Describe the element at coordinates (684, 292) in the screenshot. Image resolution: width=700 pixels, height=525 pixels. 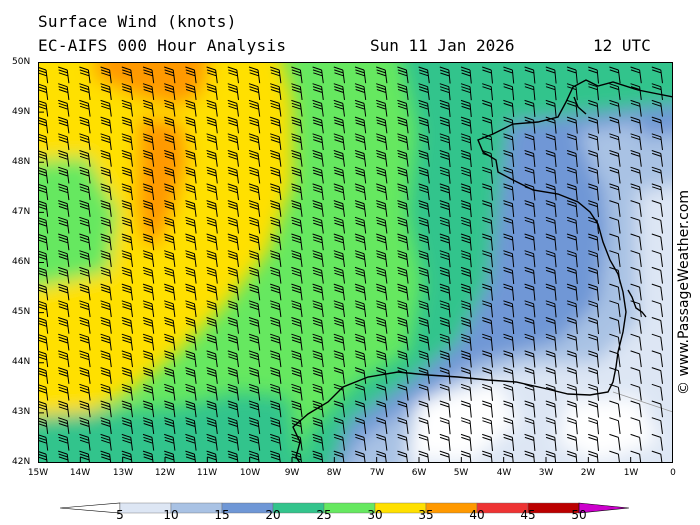
I see `credit-watermark: © www.PassageWeather.com` at that location.